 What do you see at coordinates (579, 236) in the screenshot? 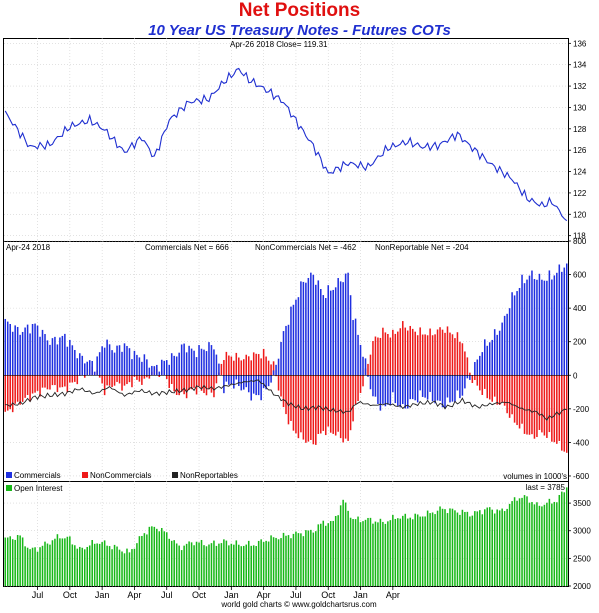
I see `price-tick-label: 118` at bounding box center [579, 236].